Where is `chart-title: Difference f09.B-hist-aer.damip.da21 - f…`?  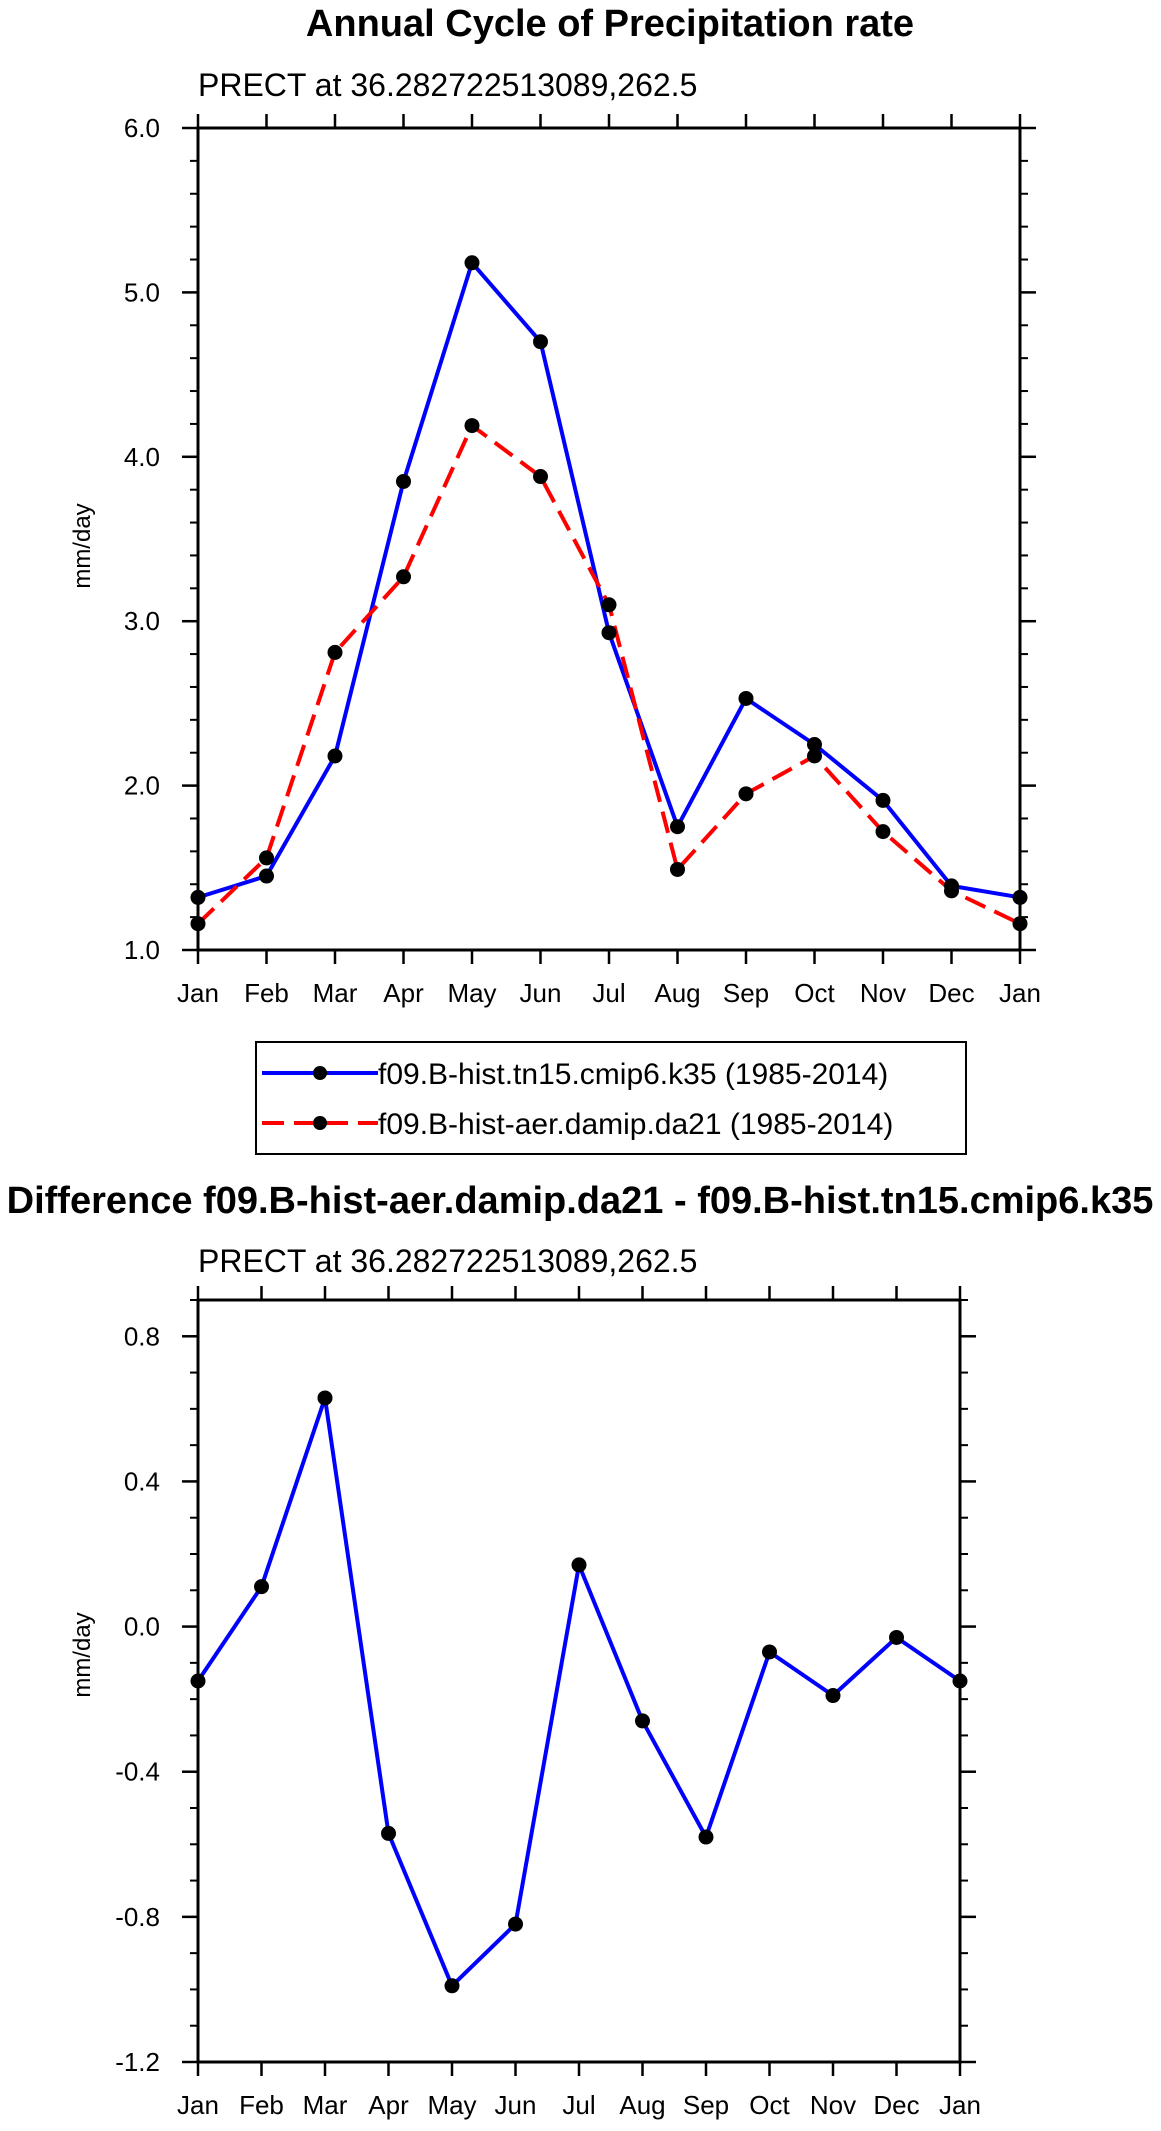
chart-title: Difference f09.B-hist-aer.damip.da21 - f… is located at coordinates (580, 1201).